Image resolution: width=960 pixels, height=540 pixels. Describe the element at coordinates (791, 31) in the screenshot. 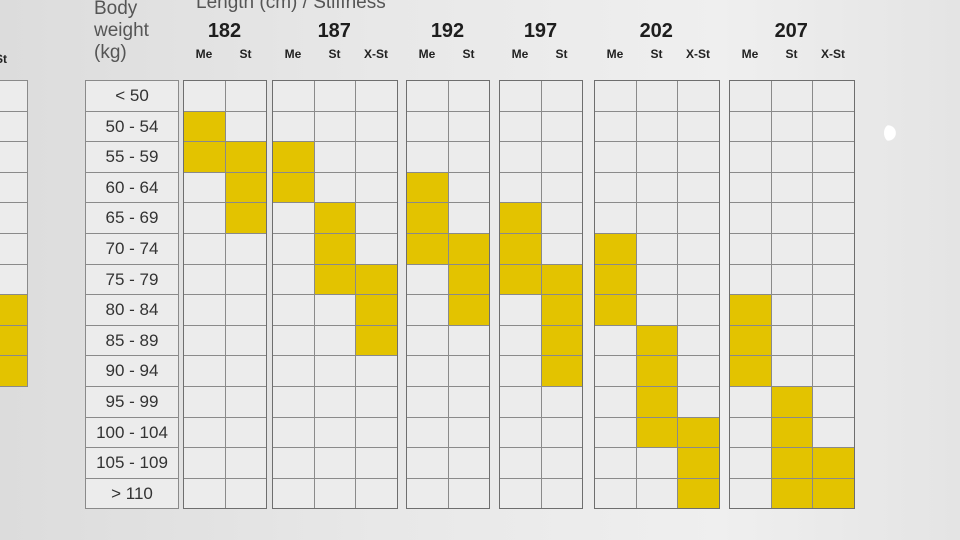

I see `length-label: 207` at that location.